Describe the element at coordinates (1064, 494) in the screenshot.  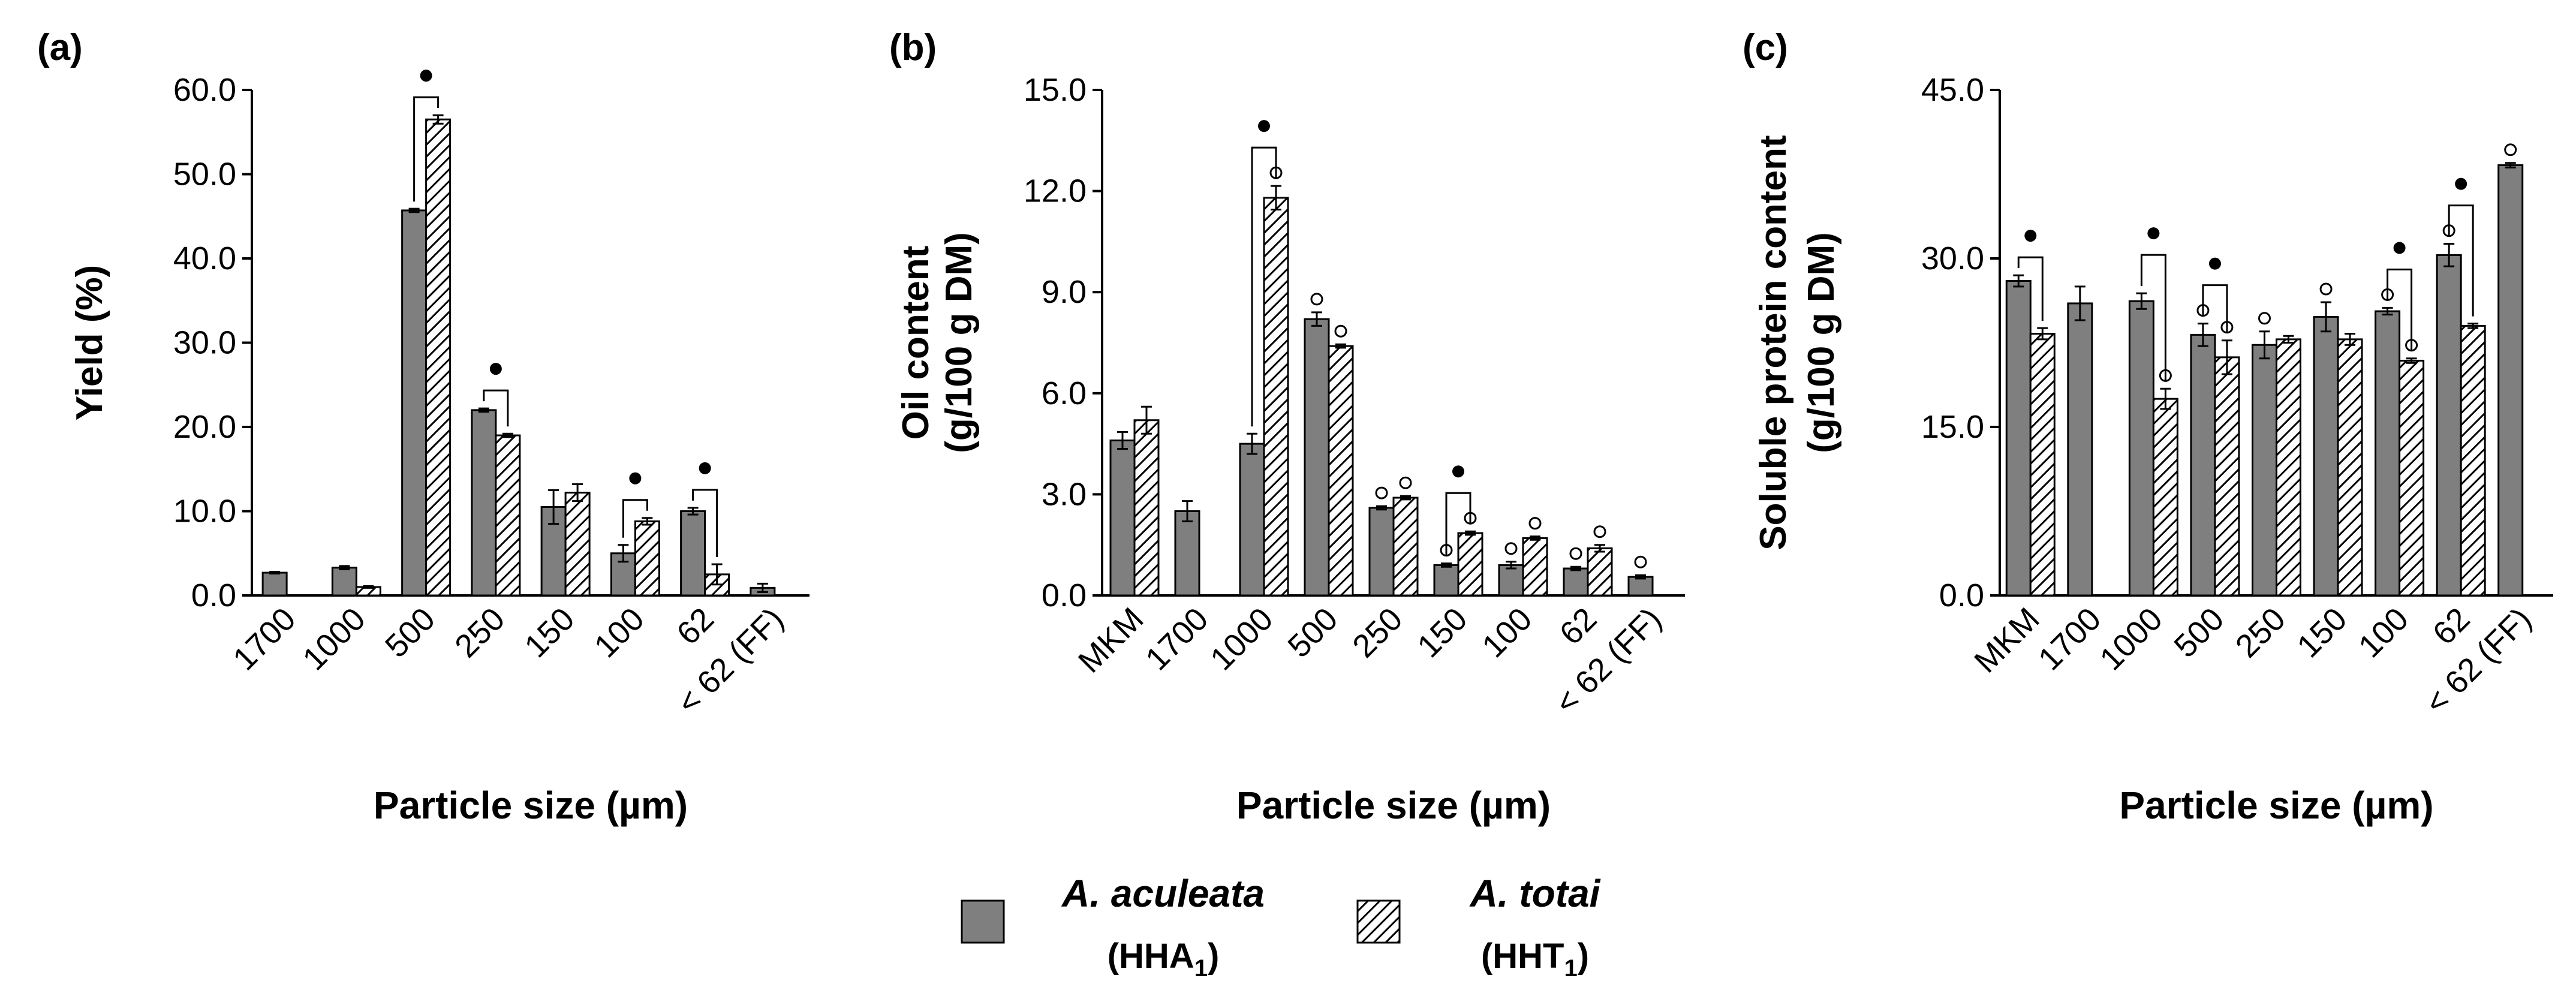
I see `y-tick-label: 3.0` at that location.